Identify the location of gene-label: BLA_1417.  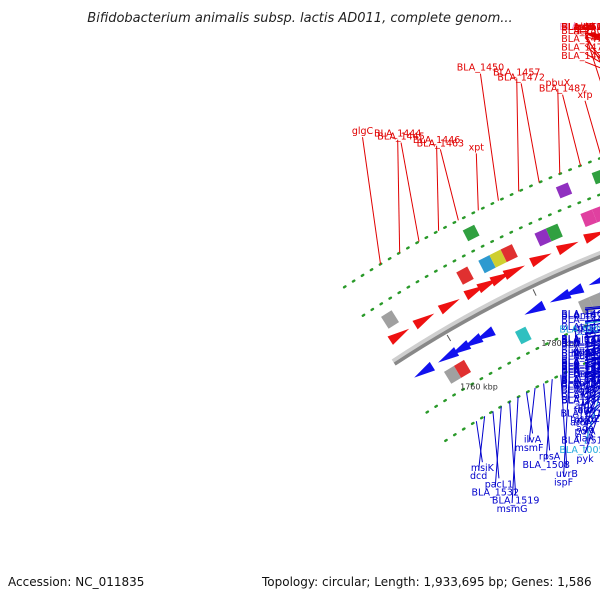
(580, 366).